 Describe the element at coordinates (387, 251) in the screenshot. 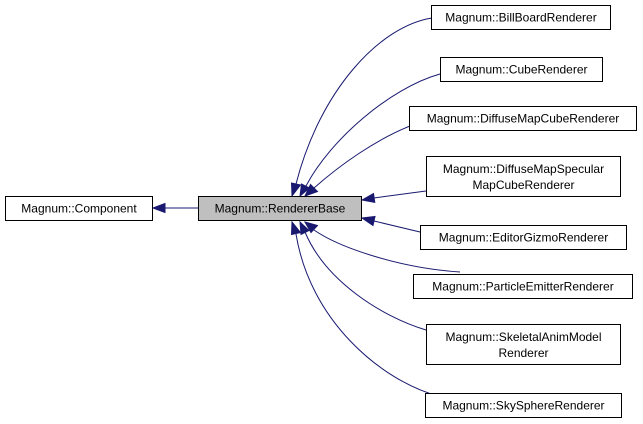

I see `edge-particleemitter-to-rendererbase` at that location.